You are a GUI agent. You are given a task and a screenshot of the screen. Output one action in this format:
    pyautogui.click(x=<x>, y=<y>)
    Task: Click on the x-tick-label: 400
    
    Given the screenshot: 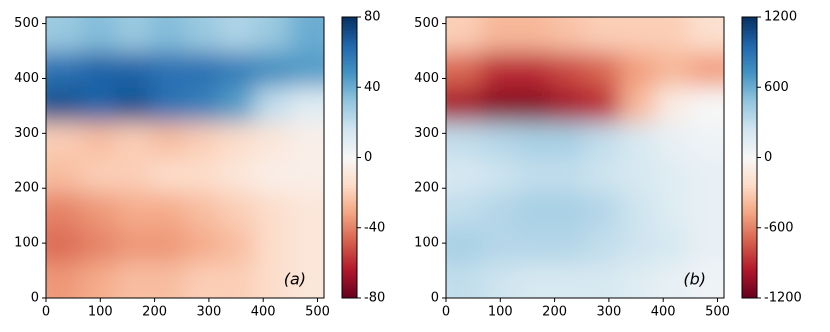 What is the action you would take?
    pyautogui.click(x=263, y=312)
    